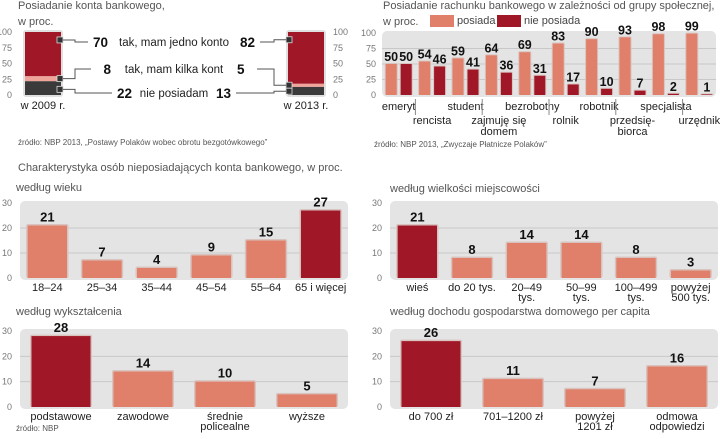 The image size is (720, 439). Describe the element at coordinates (9, 278) in the screenshot. I see `age-ytick-label: 0` at that location.